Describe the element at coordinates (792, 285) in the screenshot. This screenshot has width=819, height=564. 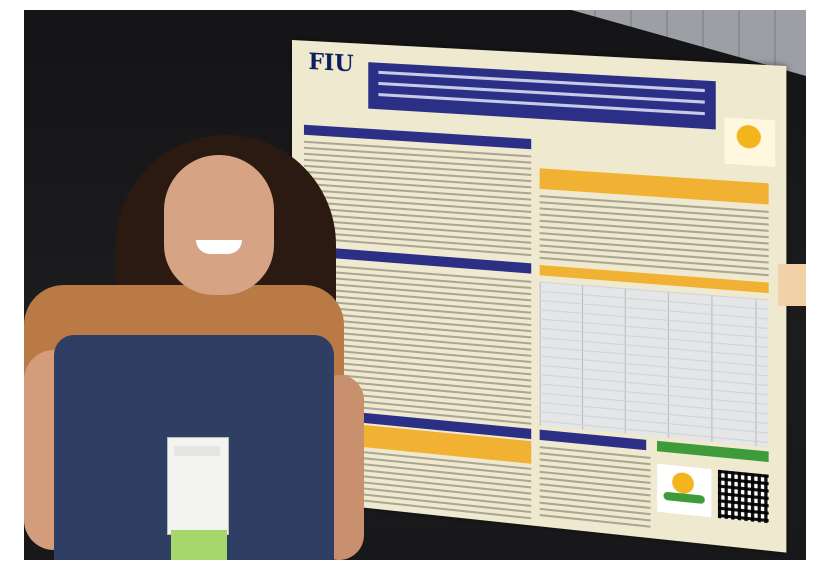
I see `side-poster-fragment` at that location.